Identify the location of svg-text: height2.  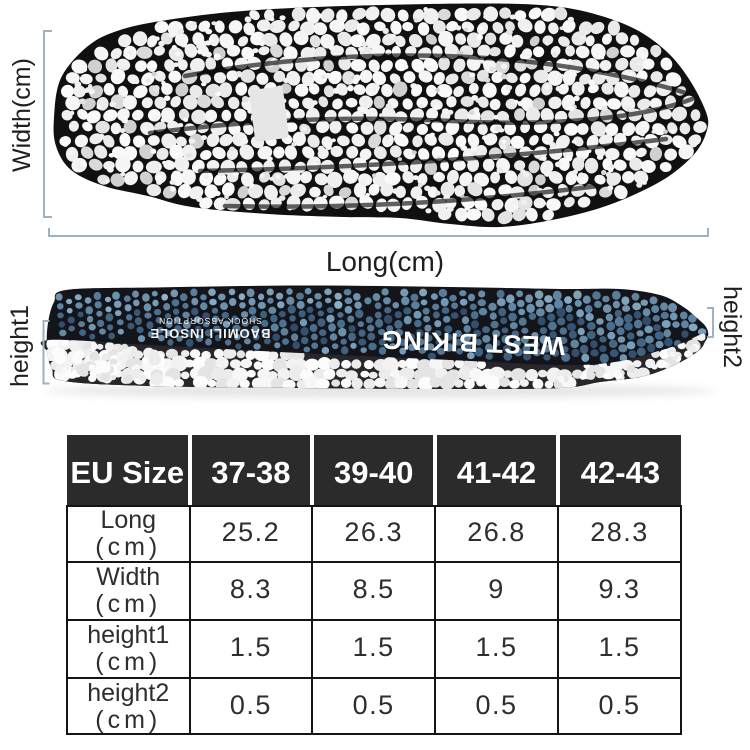
(732, 327).